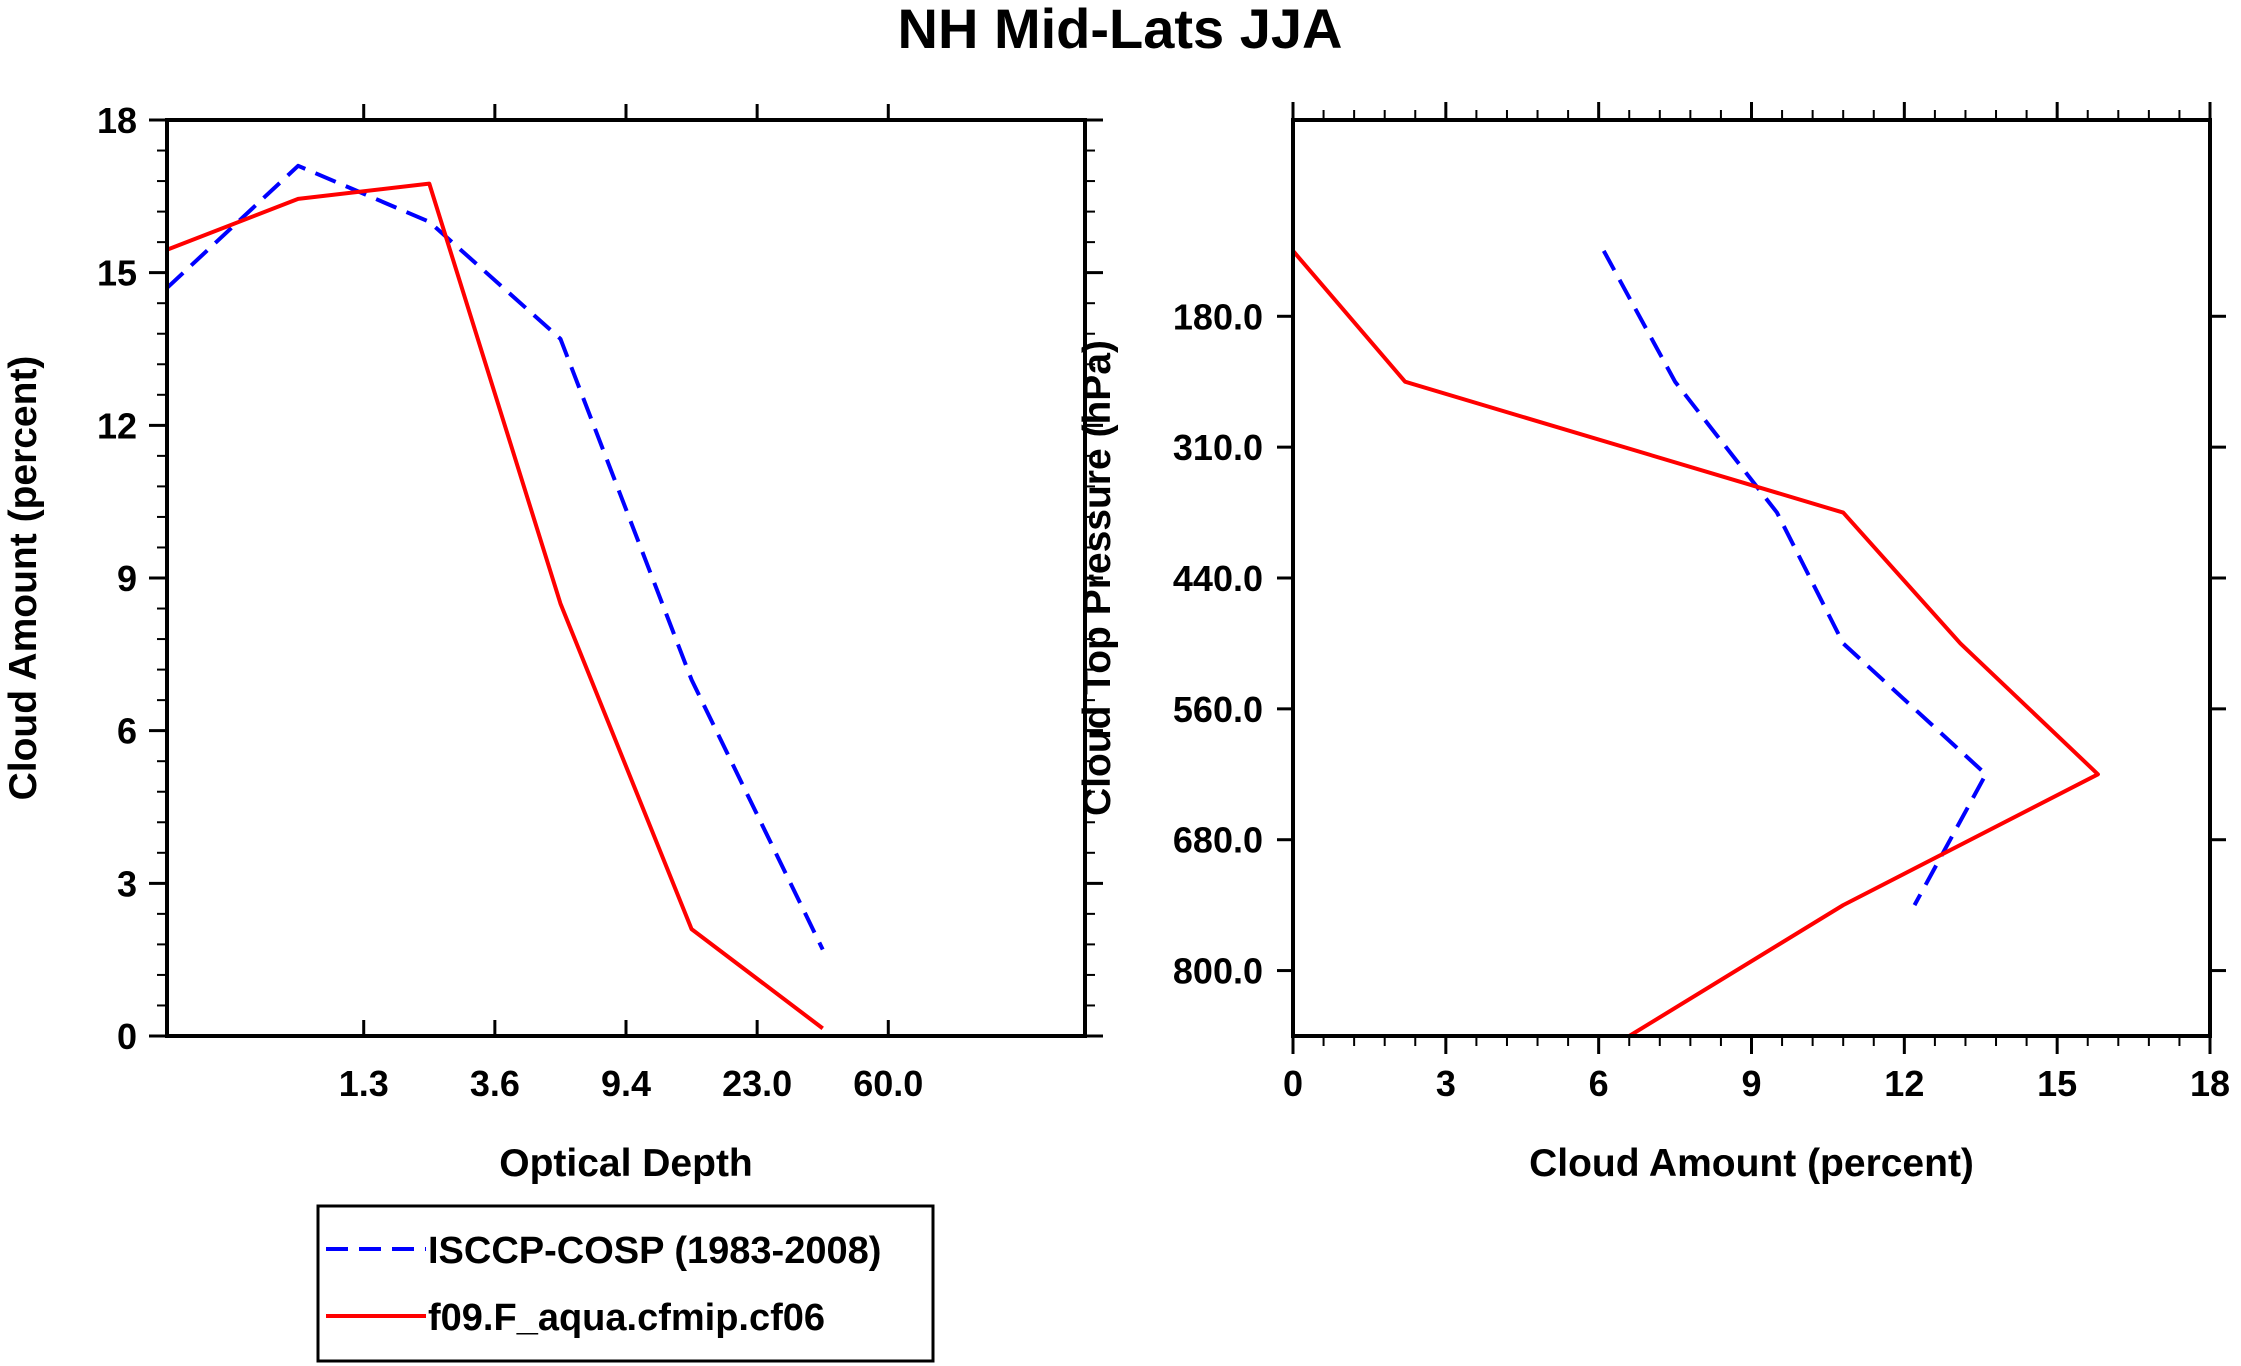 The height and width of the screenshot is (1366, 2241). What do you see at coordinates (757, 1083) in the screenshot?
I see `x-tick-label: 23.0` at bounding box center [757, 1083].